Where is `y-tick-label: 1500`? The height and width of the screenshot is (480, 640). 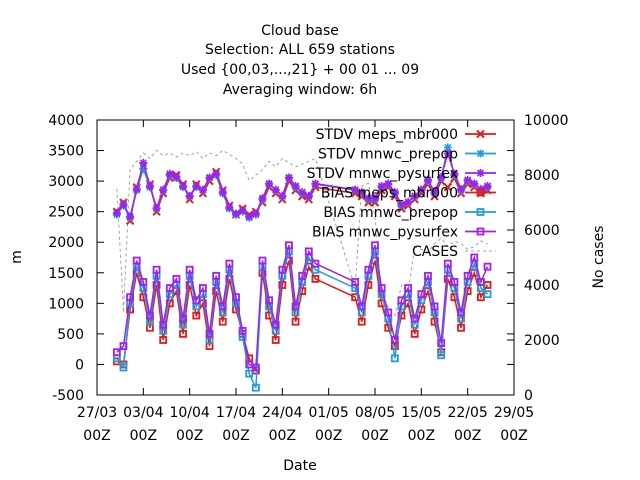
y-tick-label: 1500 is located at coordinates (66, 274).